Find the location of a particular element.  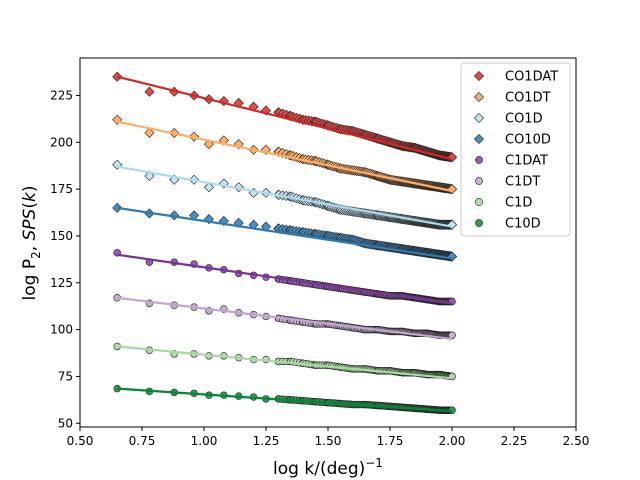

series-co1dat is located at coordinates (285, 117).